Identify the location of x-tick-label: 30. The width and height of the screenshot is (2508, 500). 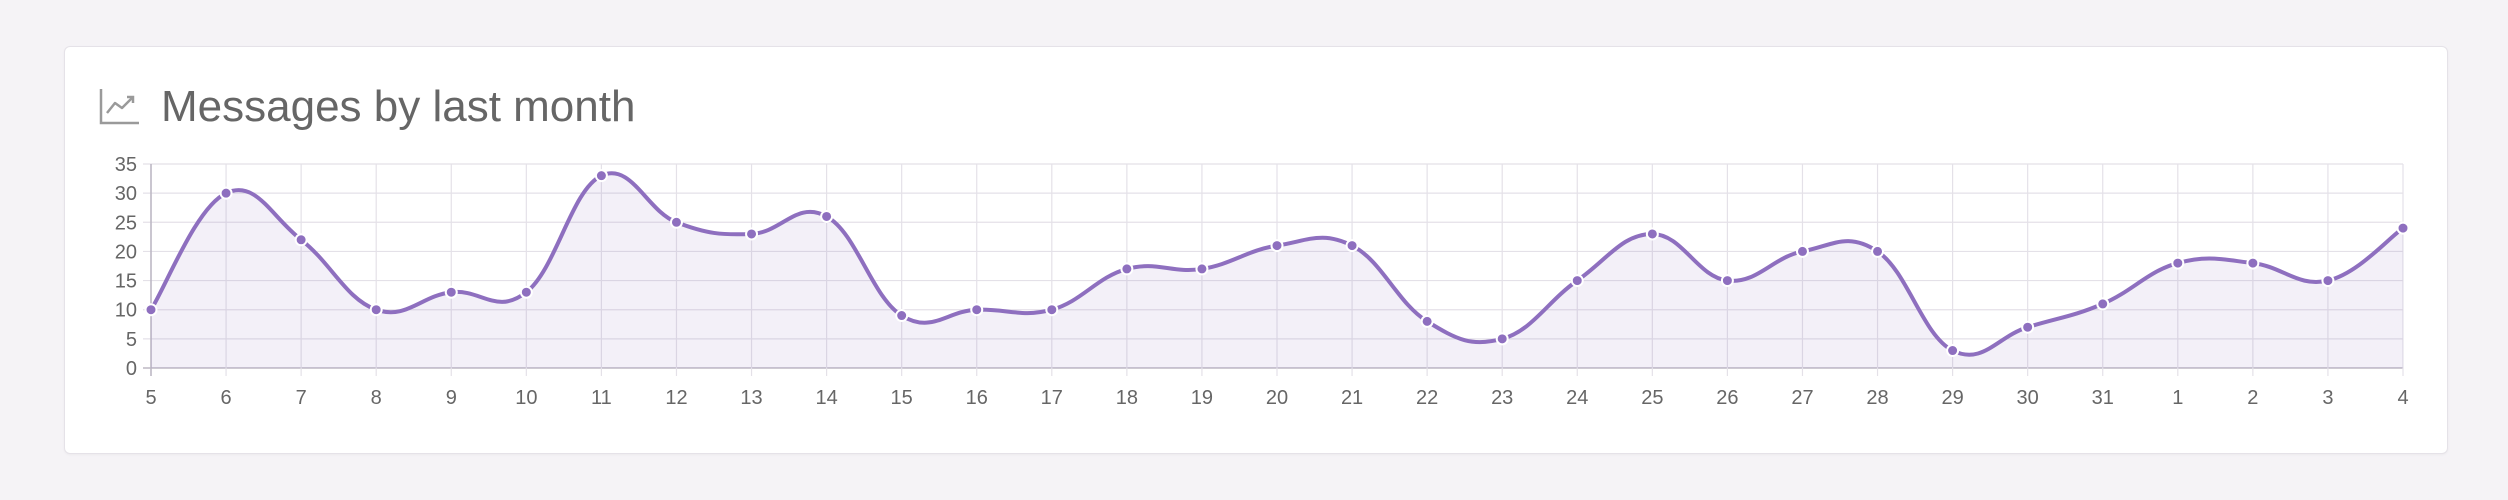
(2028, 398).